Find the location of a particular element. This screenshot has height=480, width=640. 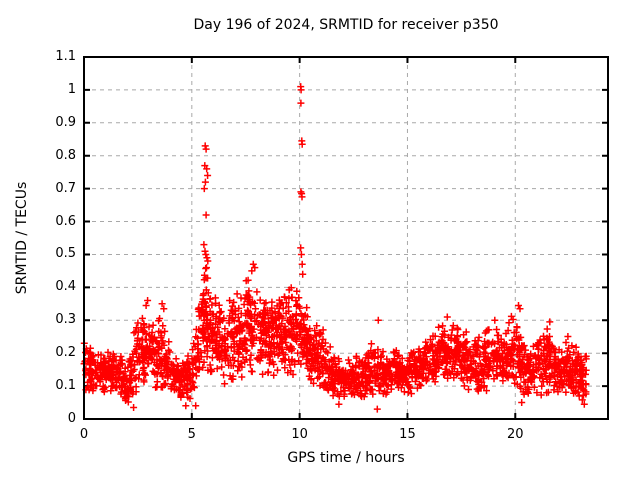

y-tick-label: 0.7 is located at coordinates (65, 188).